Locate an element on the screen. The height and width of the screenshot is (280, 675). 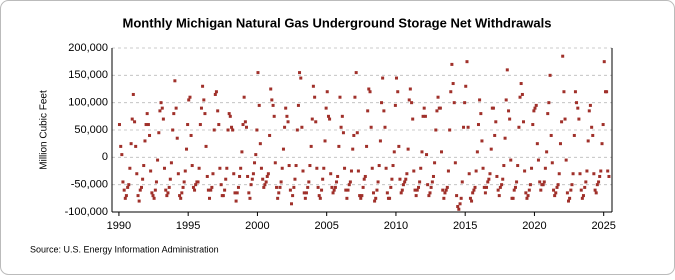
x-tick-label: 2005 is located at coordinates (326, 226).